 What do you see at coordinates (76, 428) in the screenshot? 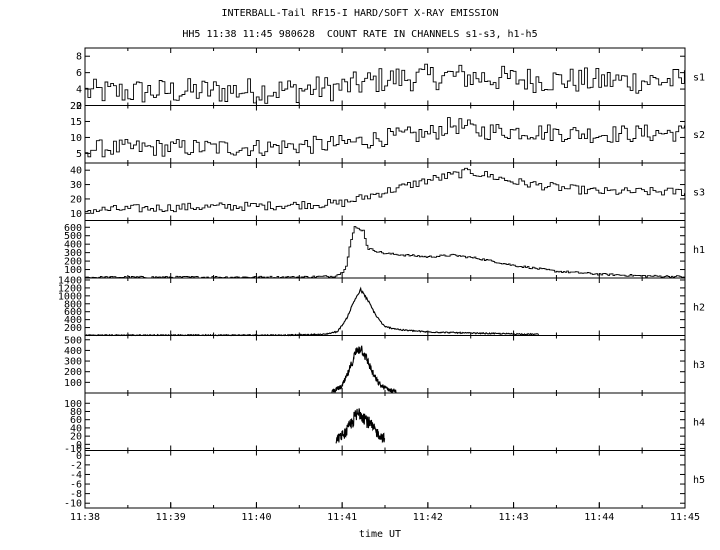
I see `y-tick-label-h4: 40` at bounding box center [76, 428].